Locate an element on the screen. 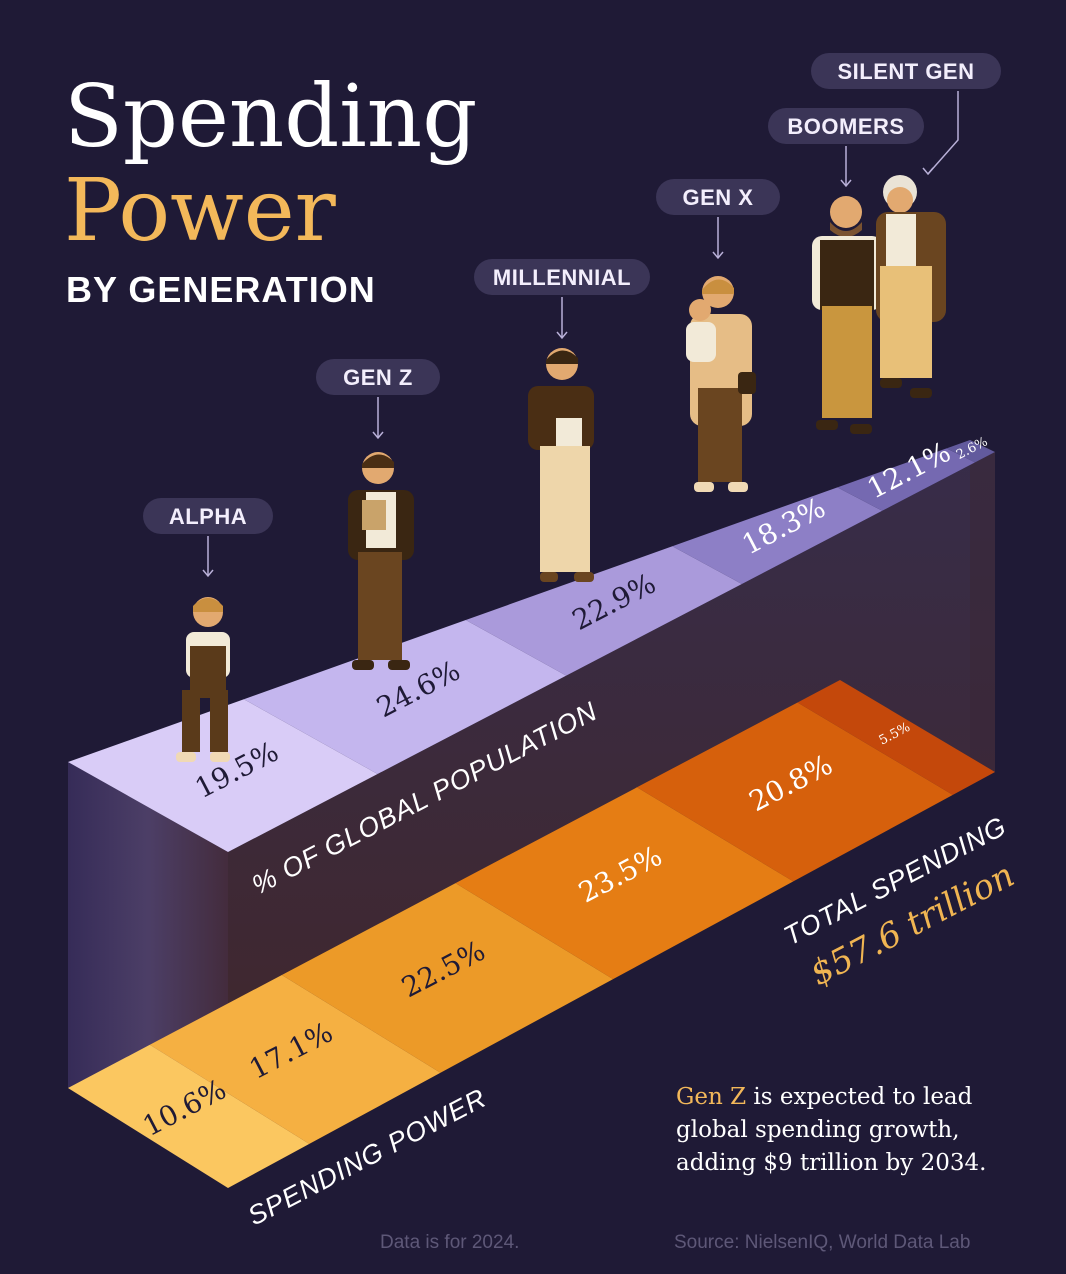 This screenshot has width=1066, height=1274. generation-label-boomers: BOOMERS is located at coordinates (846, 148).